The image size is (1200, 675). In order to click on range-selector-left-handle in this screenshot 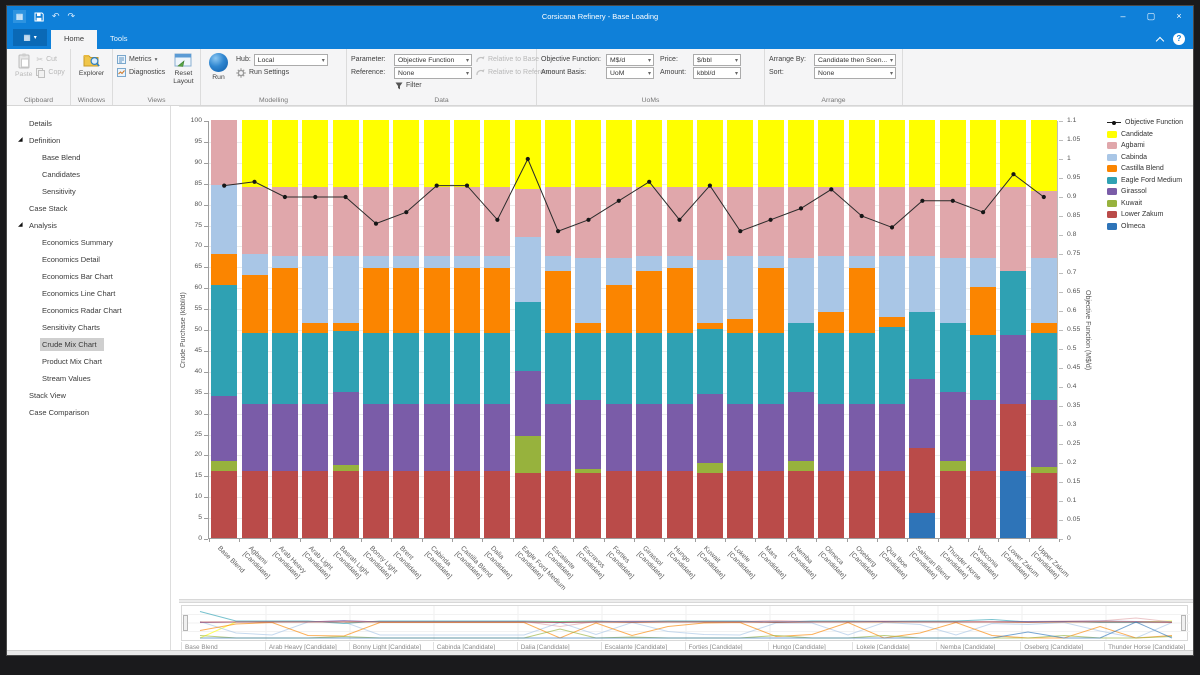, I will do `click(185, 623)`.